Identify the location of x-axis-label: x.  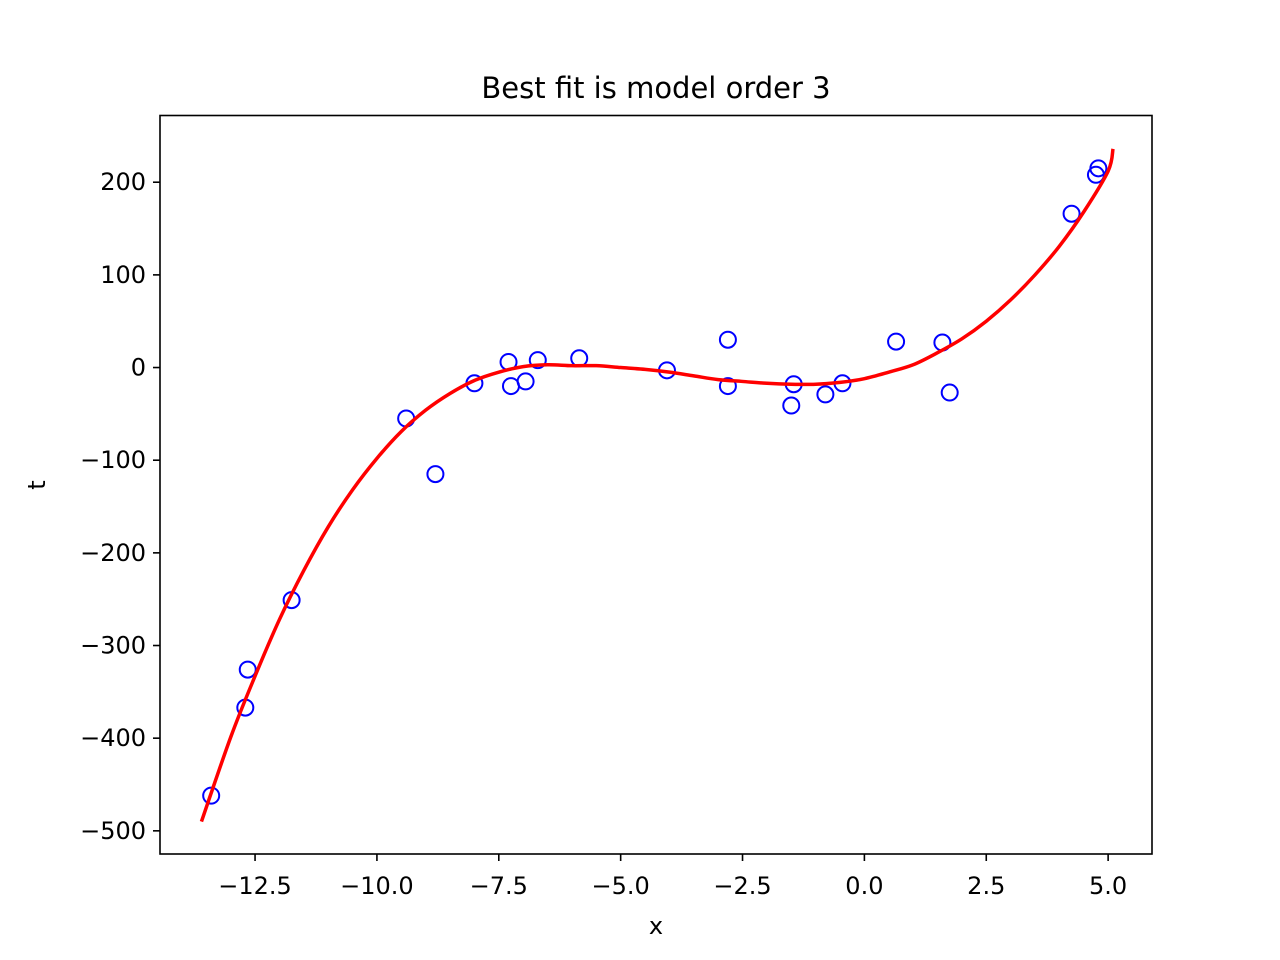
(656, 926).